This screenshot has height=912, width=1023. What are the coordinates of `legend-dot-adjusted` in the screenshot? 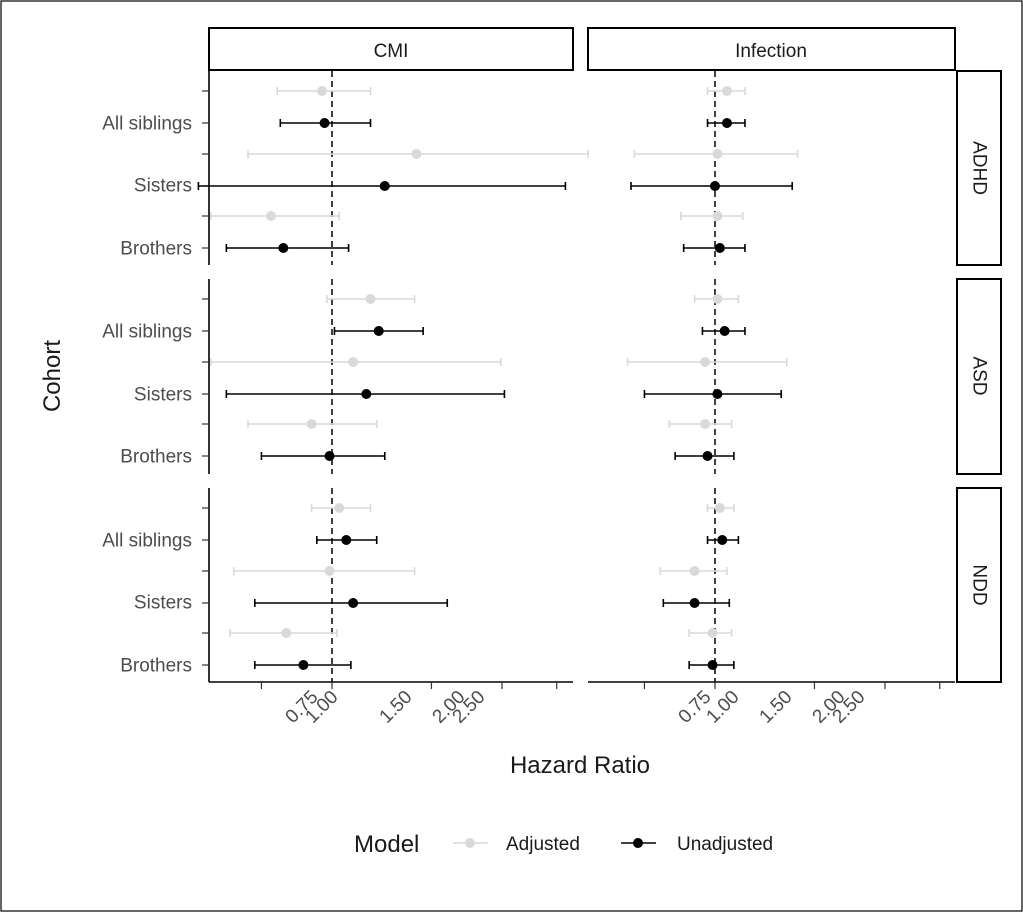 It's located at (470, 843).